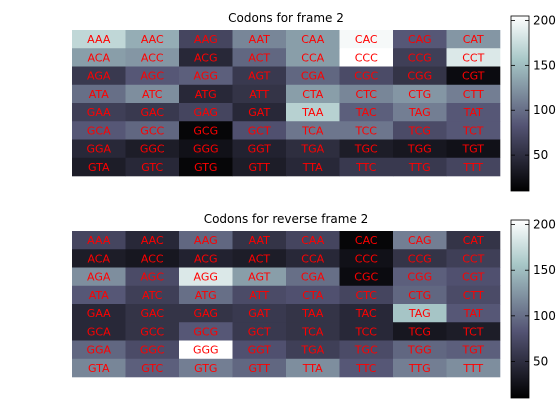  Describe the element at coordinates (366, 331) in the screenshot. I see `cell-label: TCC` at that location.